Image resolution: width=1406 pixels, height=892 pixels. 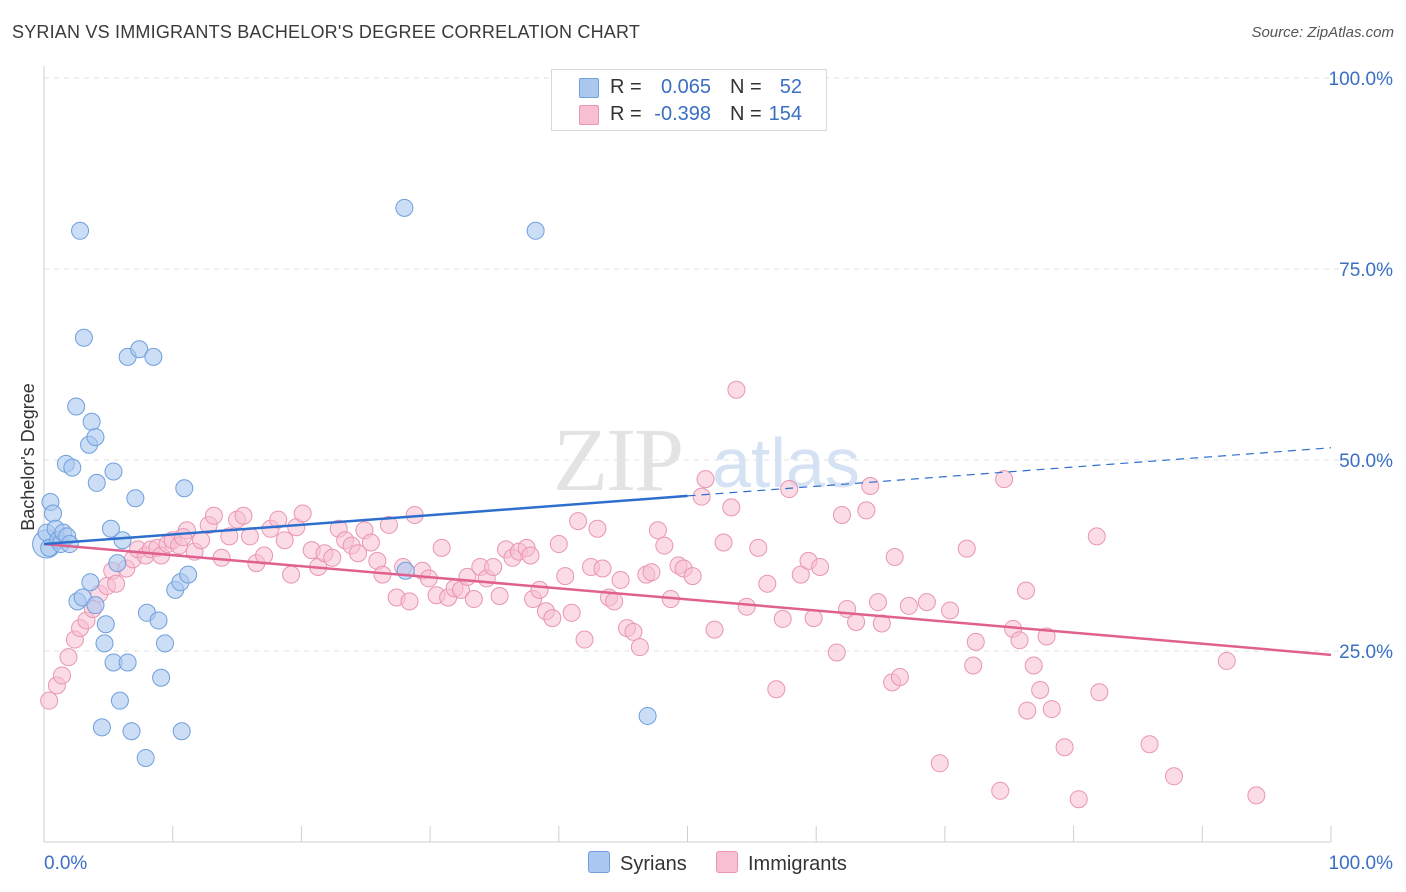 What do you see at coordinates (685, 87) in the screenshot?
I see `syrians-r-value: 0.065` at bounding box center [685, 87].